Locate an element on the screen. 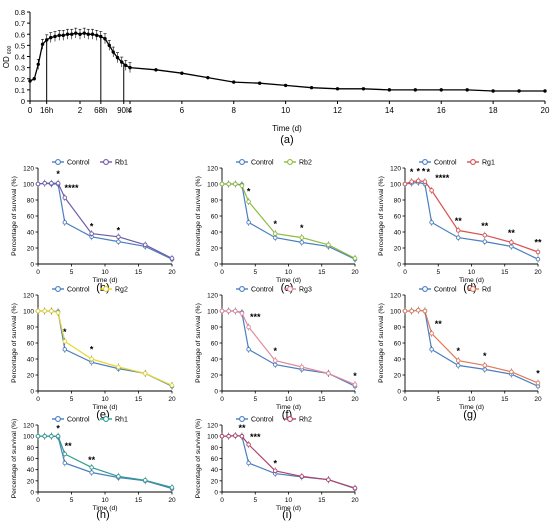 This screenshot has width=550, height=524. f-x-tick-label: 15 is located at coordinates (322, 399).